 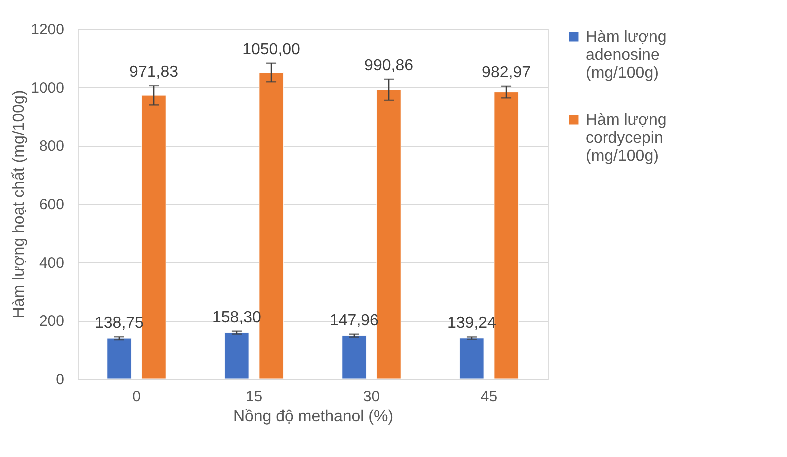 I want to click on y-tick-label: 0, so click(x=60, y=380).